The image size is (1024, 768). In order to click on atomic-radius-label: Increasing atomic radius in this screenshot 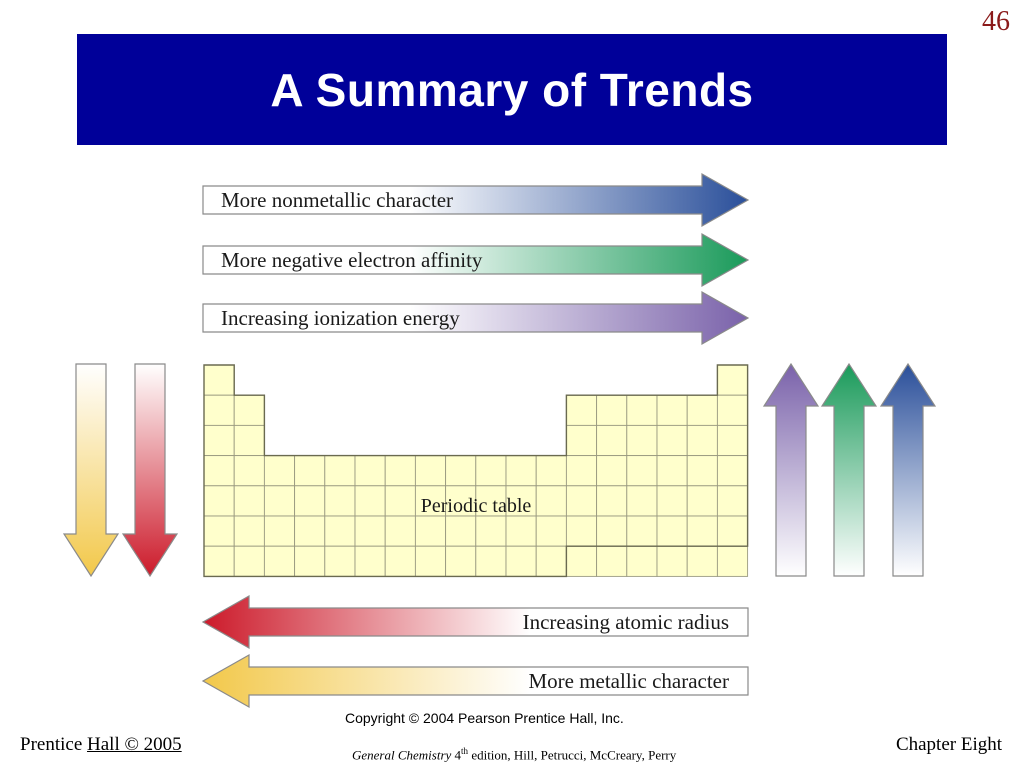, I will do `click(626, 622)`.